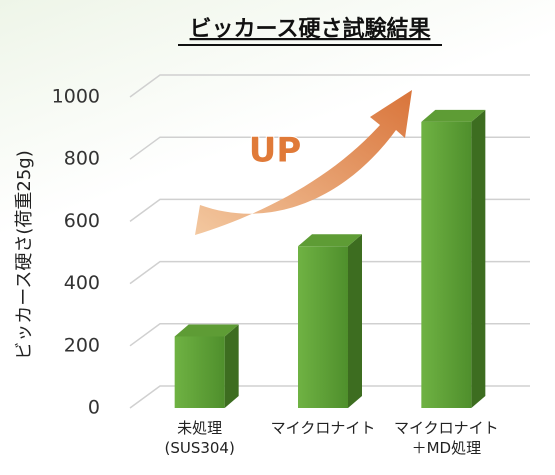  I want to click on y-axis-label: ビッカース硬さ(荷重25g), so click(24, 254).